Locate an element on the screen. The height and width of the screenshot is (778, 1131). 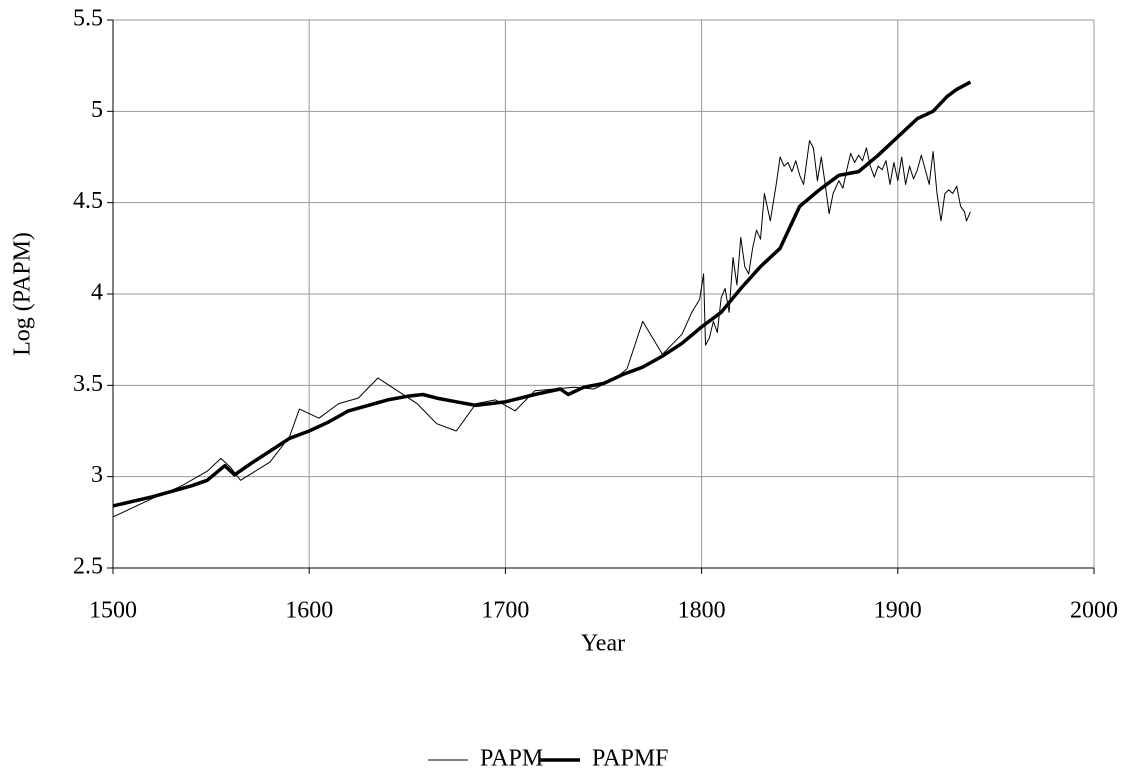
x-tick-label: 1900 is located at coordinates (898, 611).